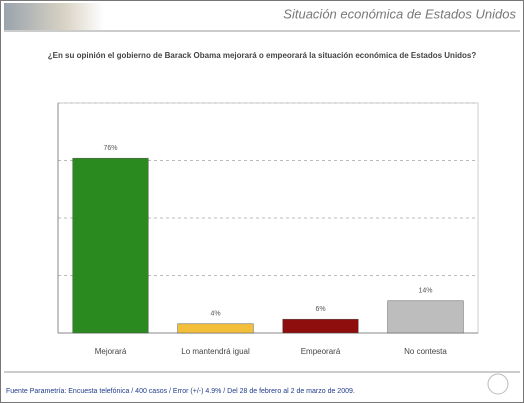 Image resolution: width=524 pixels, height=403 pixels. What do you see at coordinates (498, 384) in the screenshot?
I see `logo` at bounding box center [498, 384].